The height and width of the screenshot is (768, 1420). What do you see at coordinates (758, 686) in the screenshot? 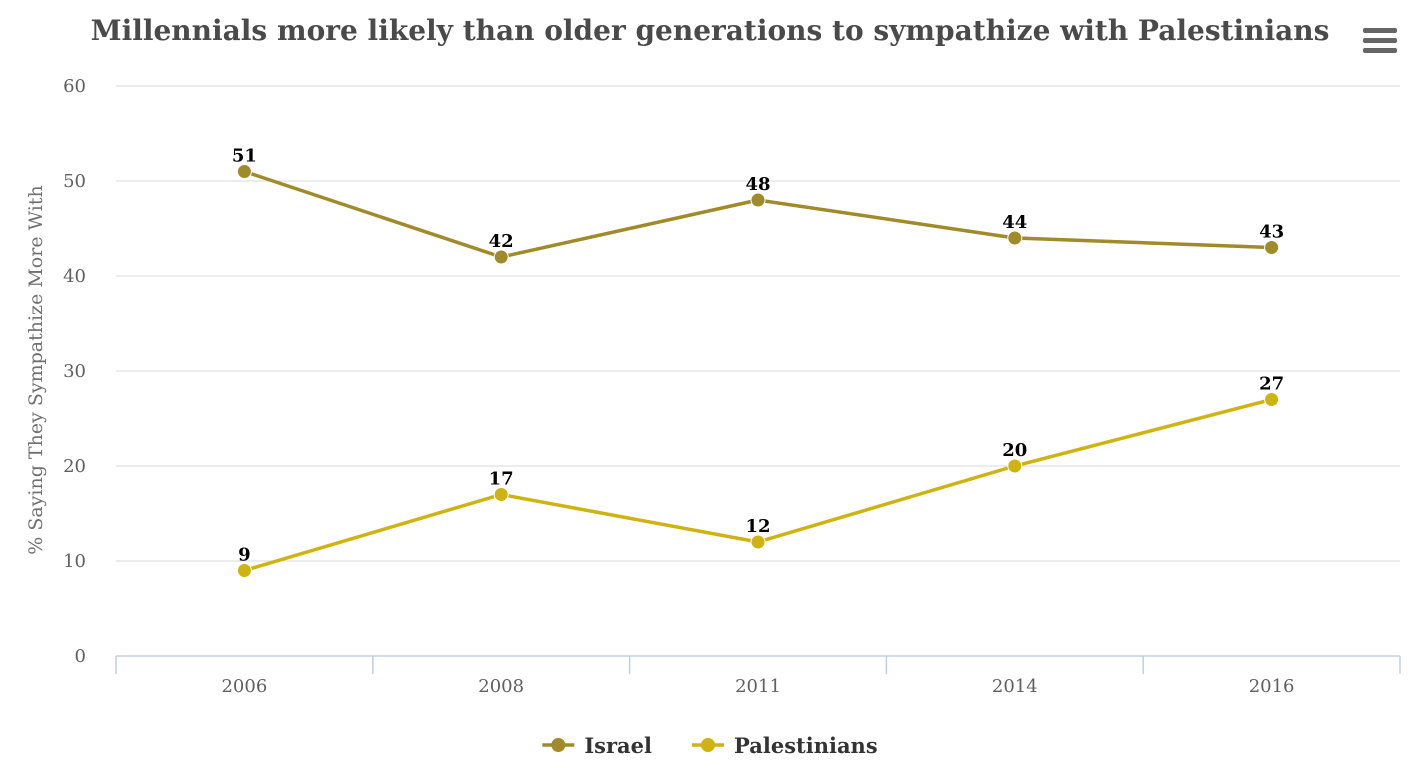
I see `x-tick-label: 2011` at bounding box center [758, 686].